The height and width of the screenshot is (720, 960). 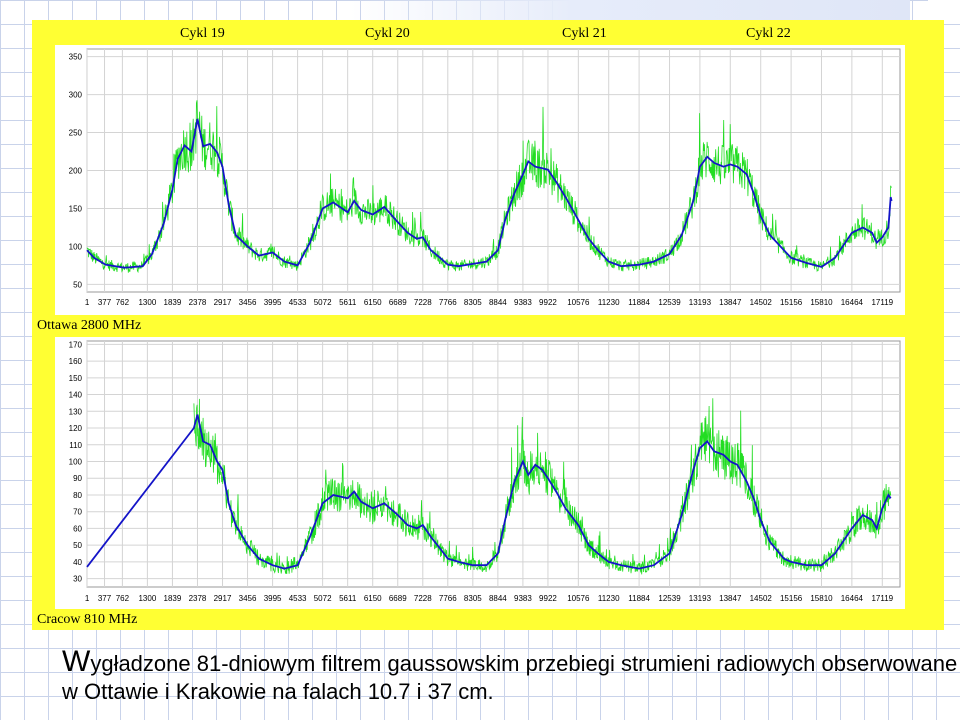 I want to click on x-tick-label: 7228, so click(x=423, y=598).